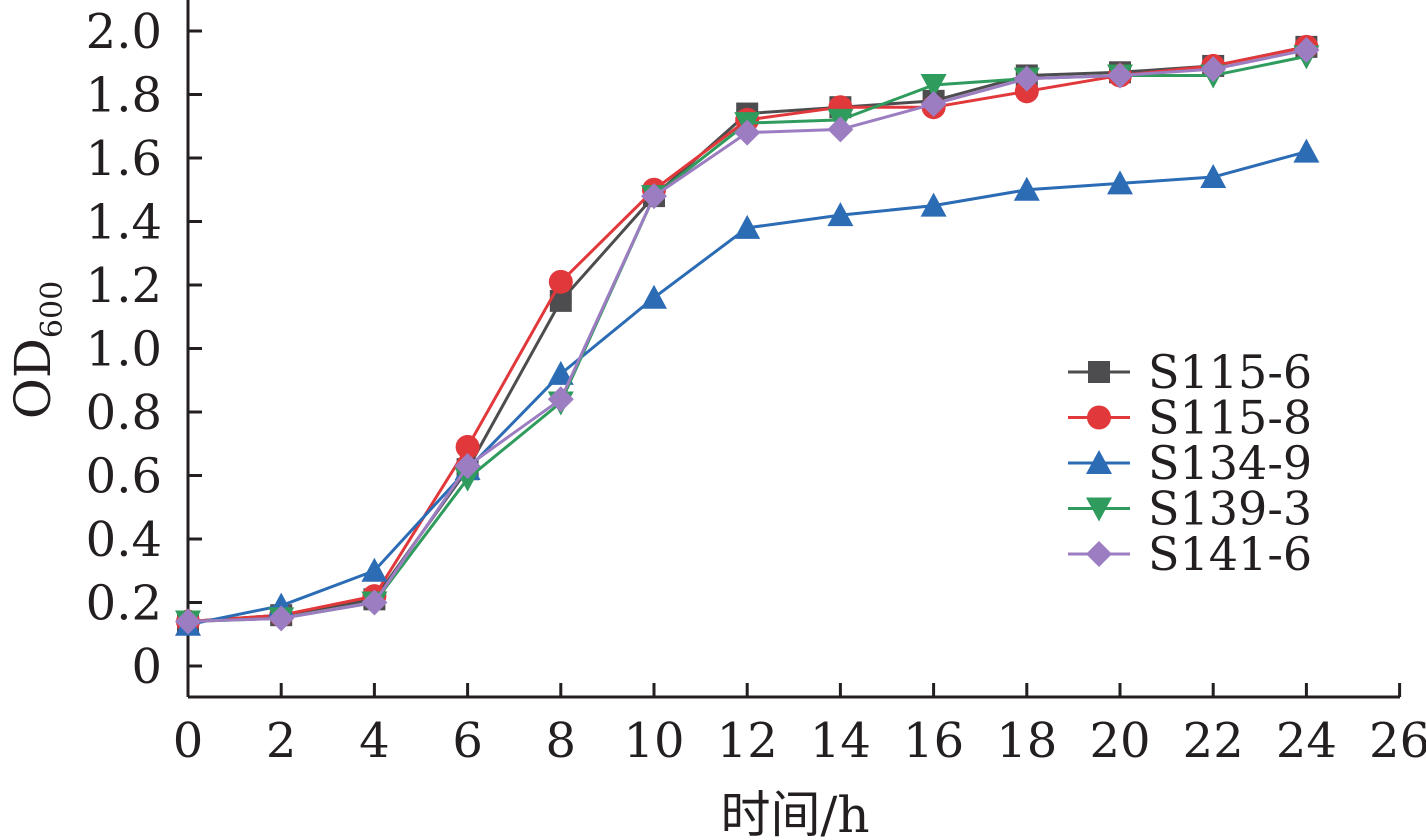  Describe the element at coordinates (1230, 463) in the screenshot. I see `legend-label: S134-9` at that location.